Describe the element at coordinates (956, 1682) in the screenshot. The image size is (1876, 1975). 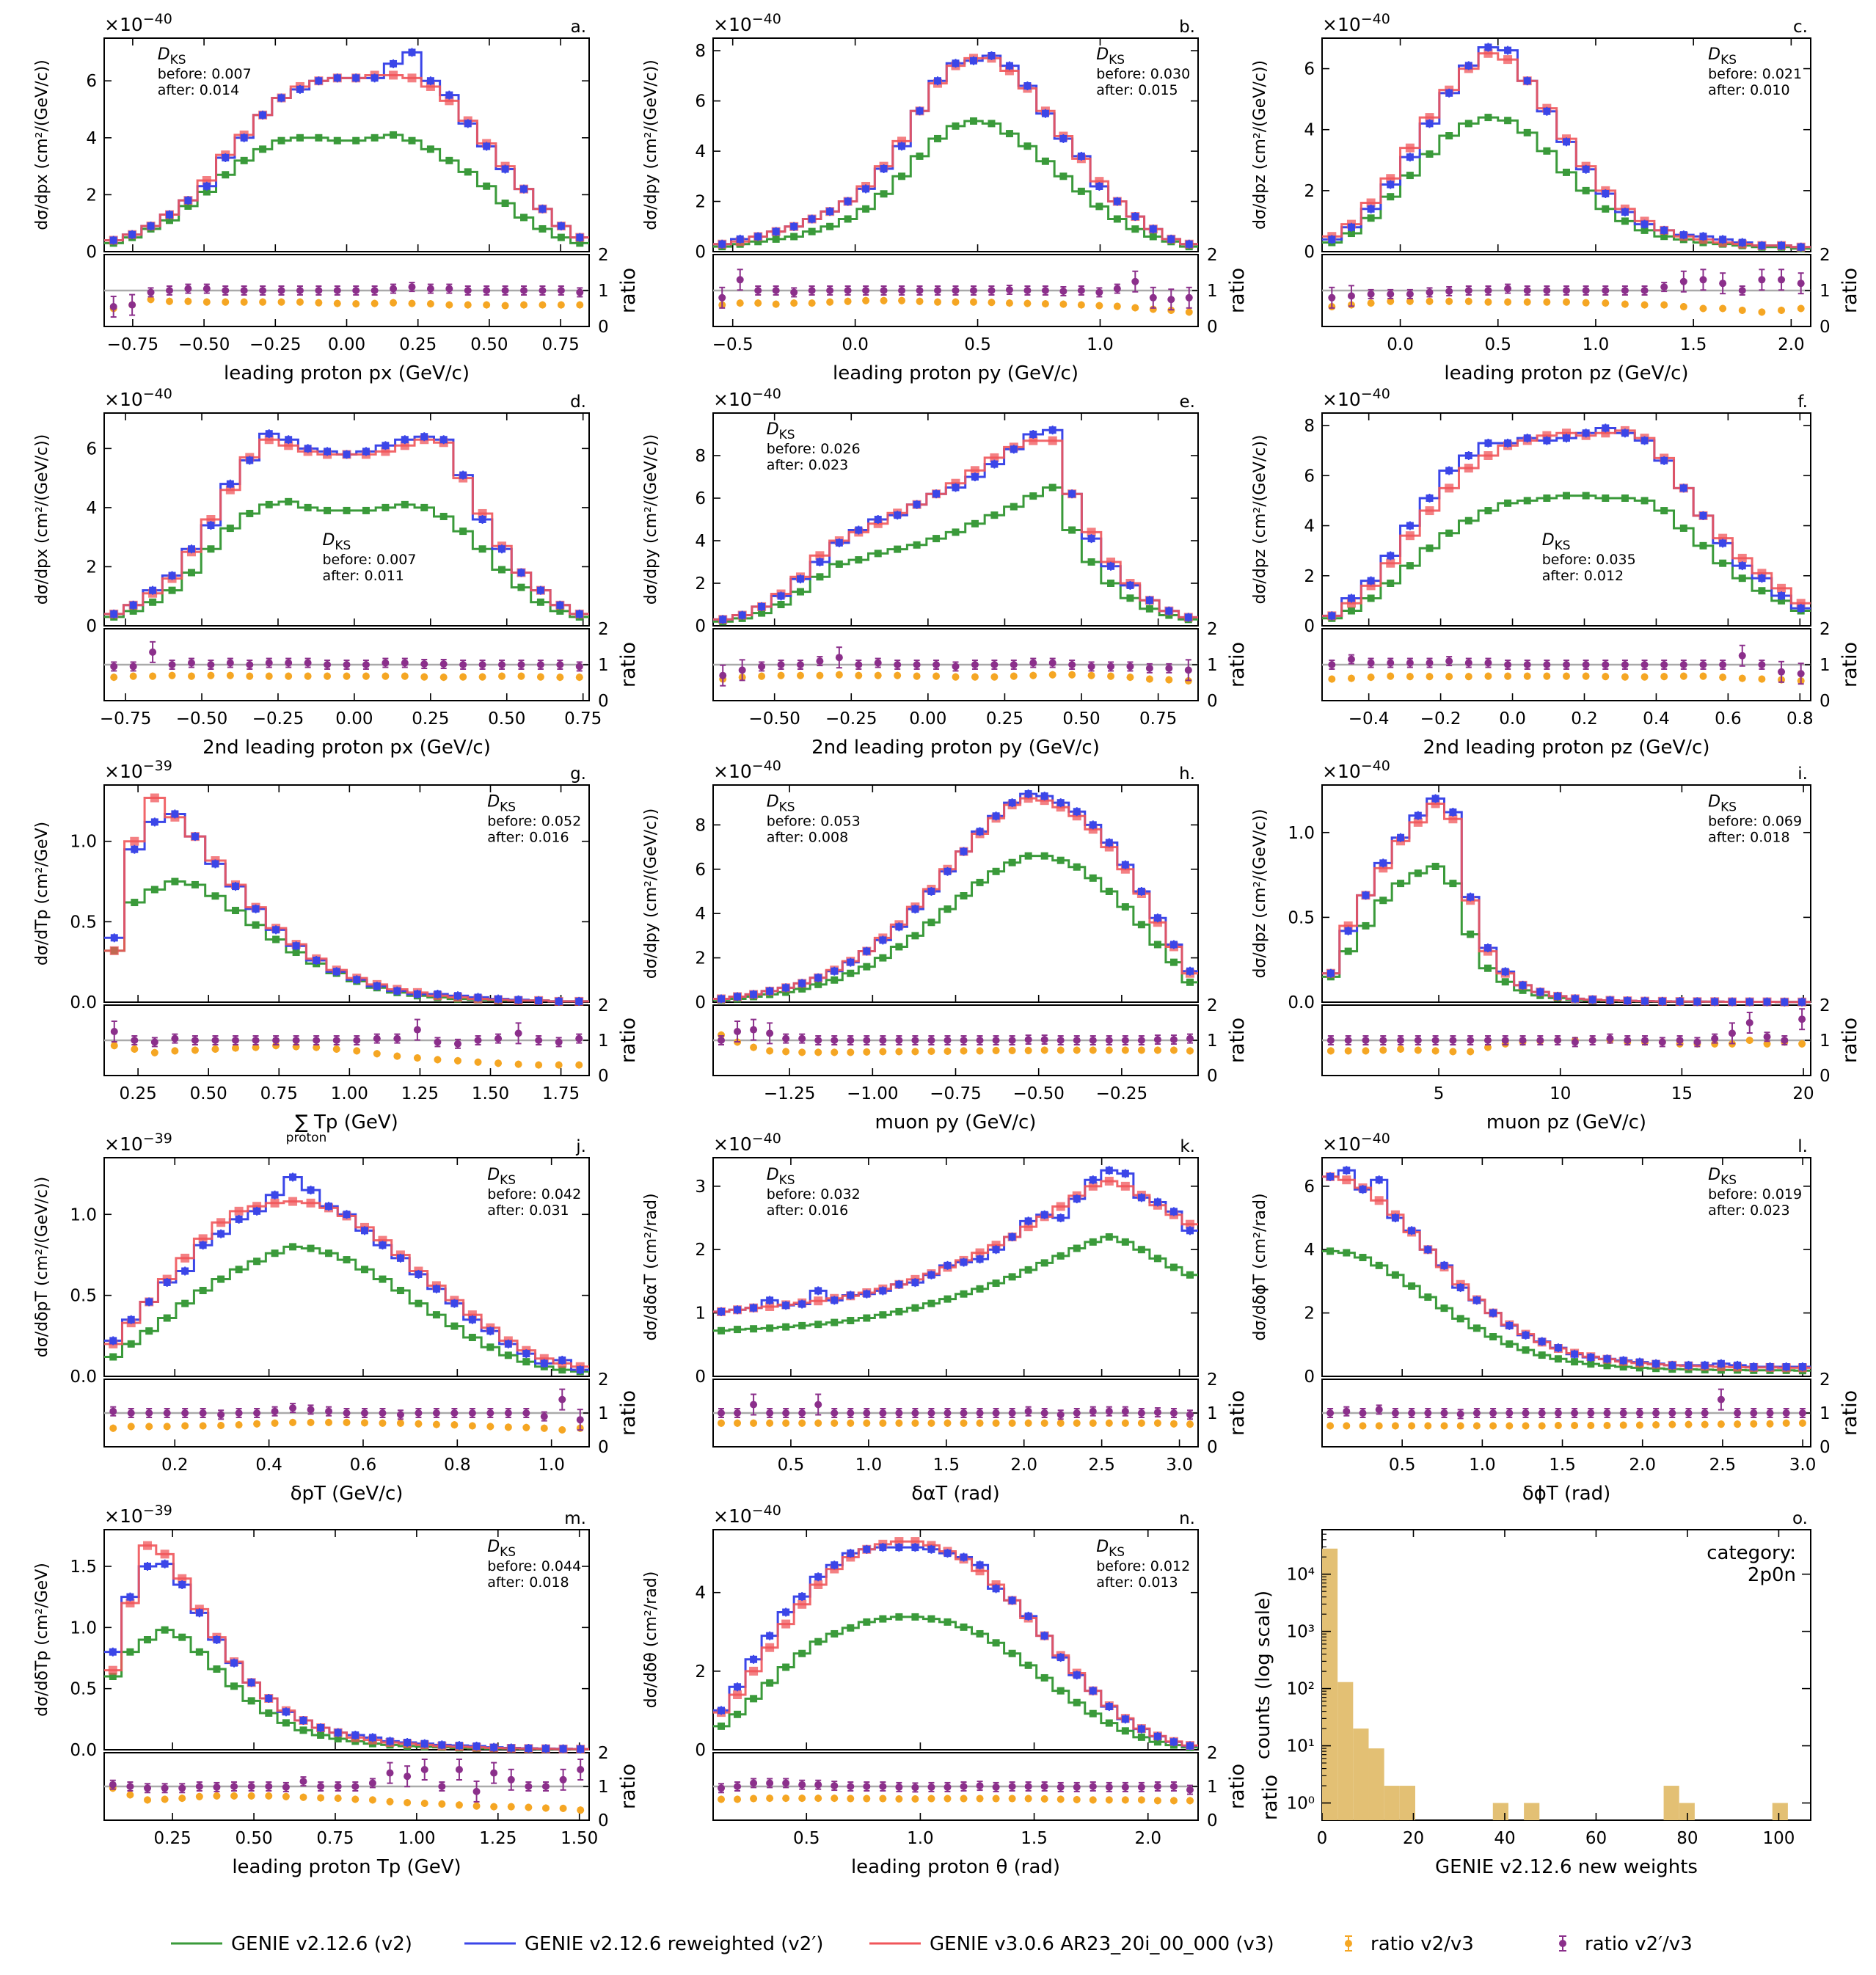
I see `series-v2-line` at that location.